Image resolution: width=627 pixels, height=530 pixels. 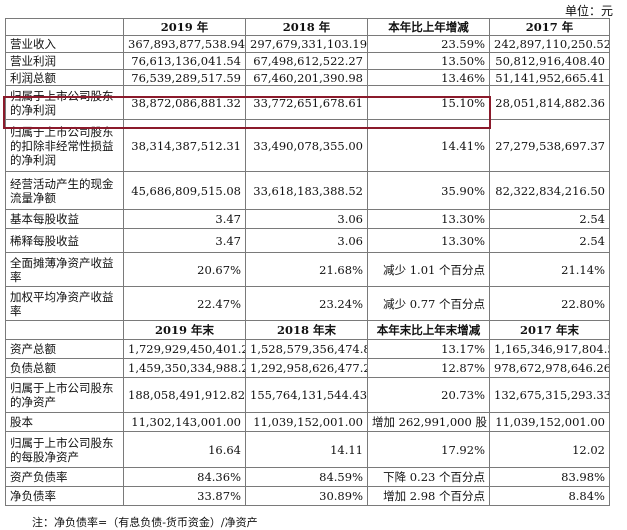 I want to click on table-row: 基本每股收益 3.47 3.06 13.30% 2.54, so click(x=307, y=219).